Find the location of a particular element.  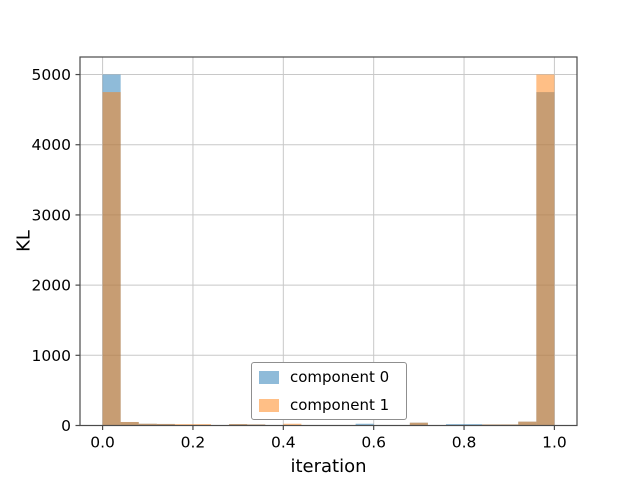

x-tick-label: 0.8 is located at coordinates (464, 443).